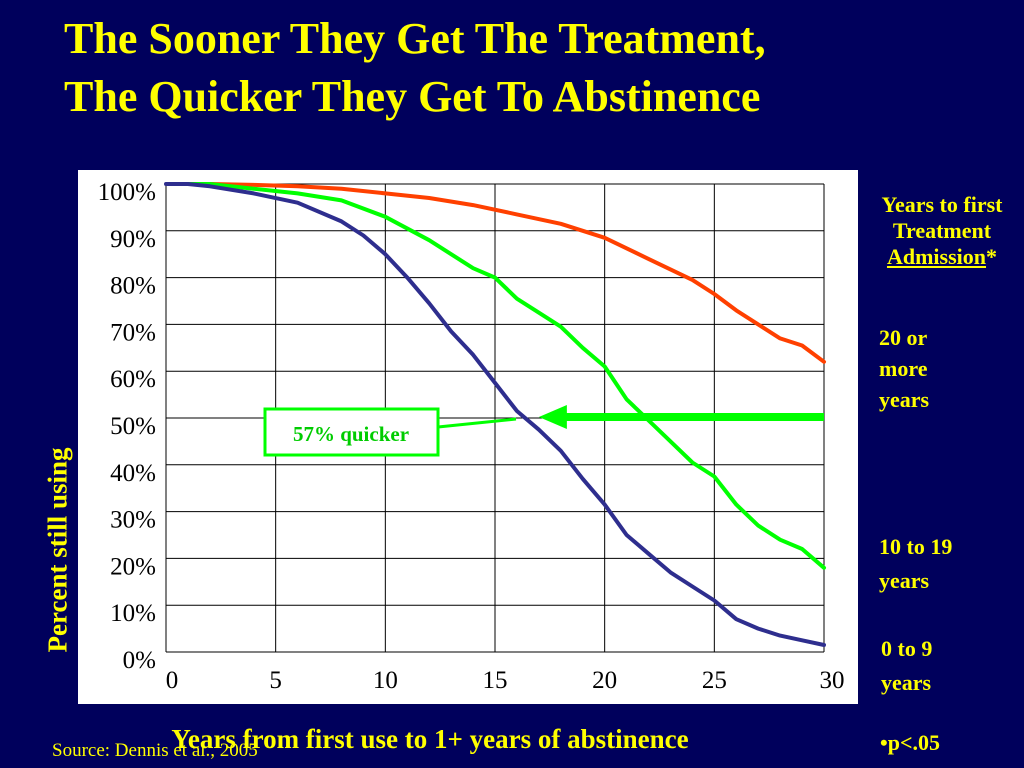 The width and height of the screenshot is (1024, 768). What do you see at coordinates (275, 680) in the screenshot?
I see `x-tick-label: 5` at bounding box center [275, 680].